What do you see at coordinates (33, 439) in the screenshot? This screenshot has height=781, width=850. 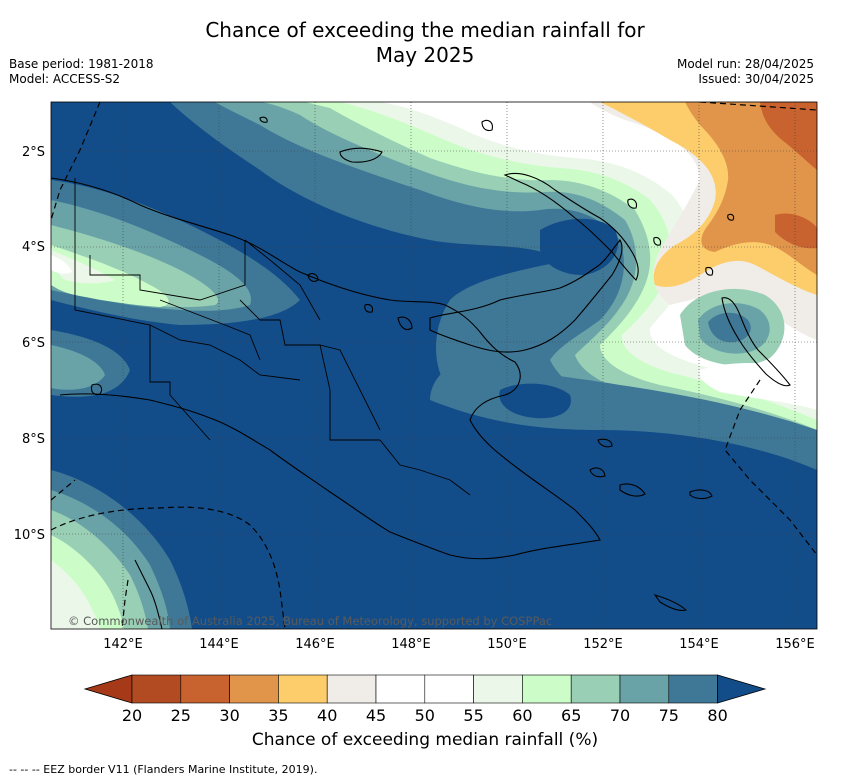 I see `lat-tick-8s: 8°S` at bounding box center [33, 439].